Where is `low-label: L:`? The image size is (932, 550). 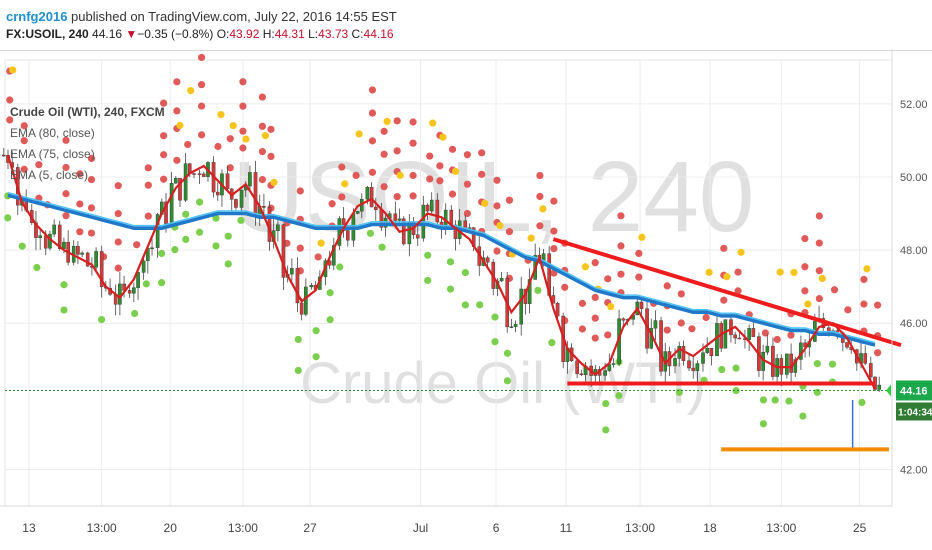 low-label: L: is located at coordinates (313, 34).